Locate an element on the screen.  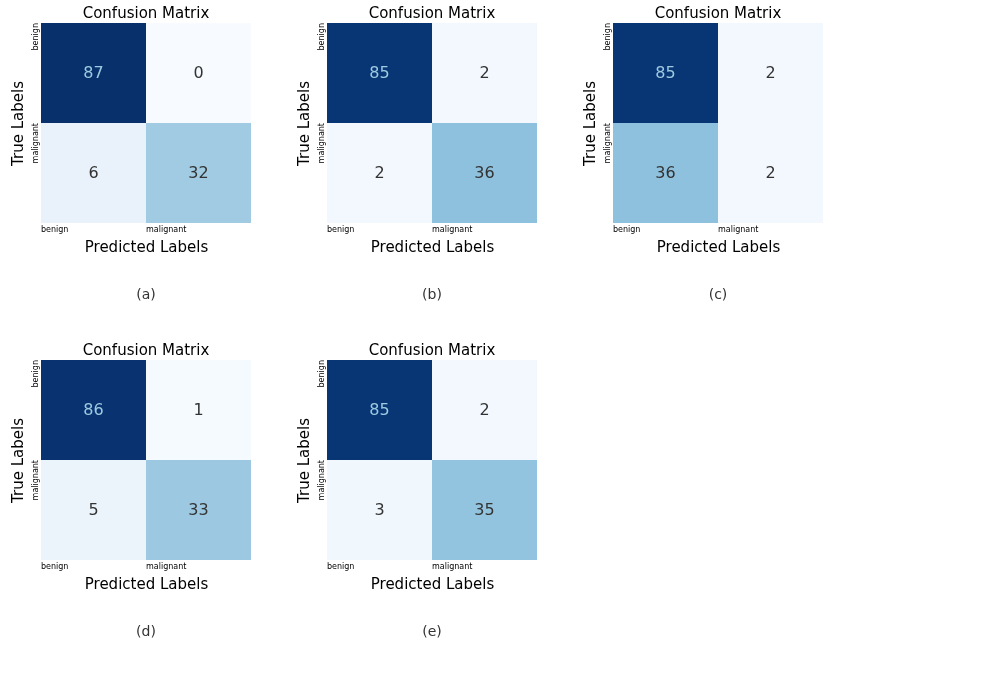
data-label: 87 is located at coordinates (93, 72).